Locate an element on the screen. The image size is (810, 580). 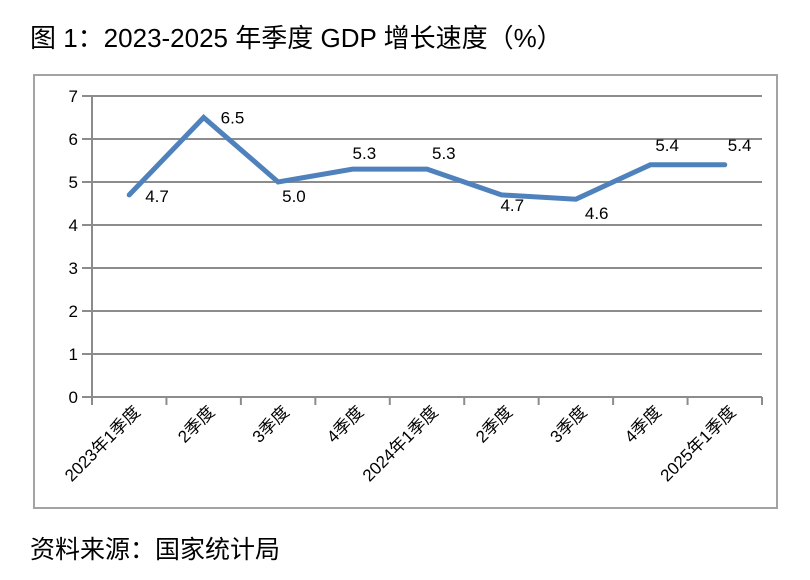
data-point-label: 6.5 is located at coordinates (233, 118).